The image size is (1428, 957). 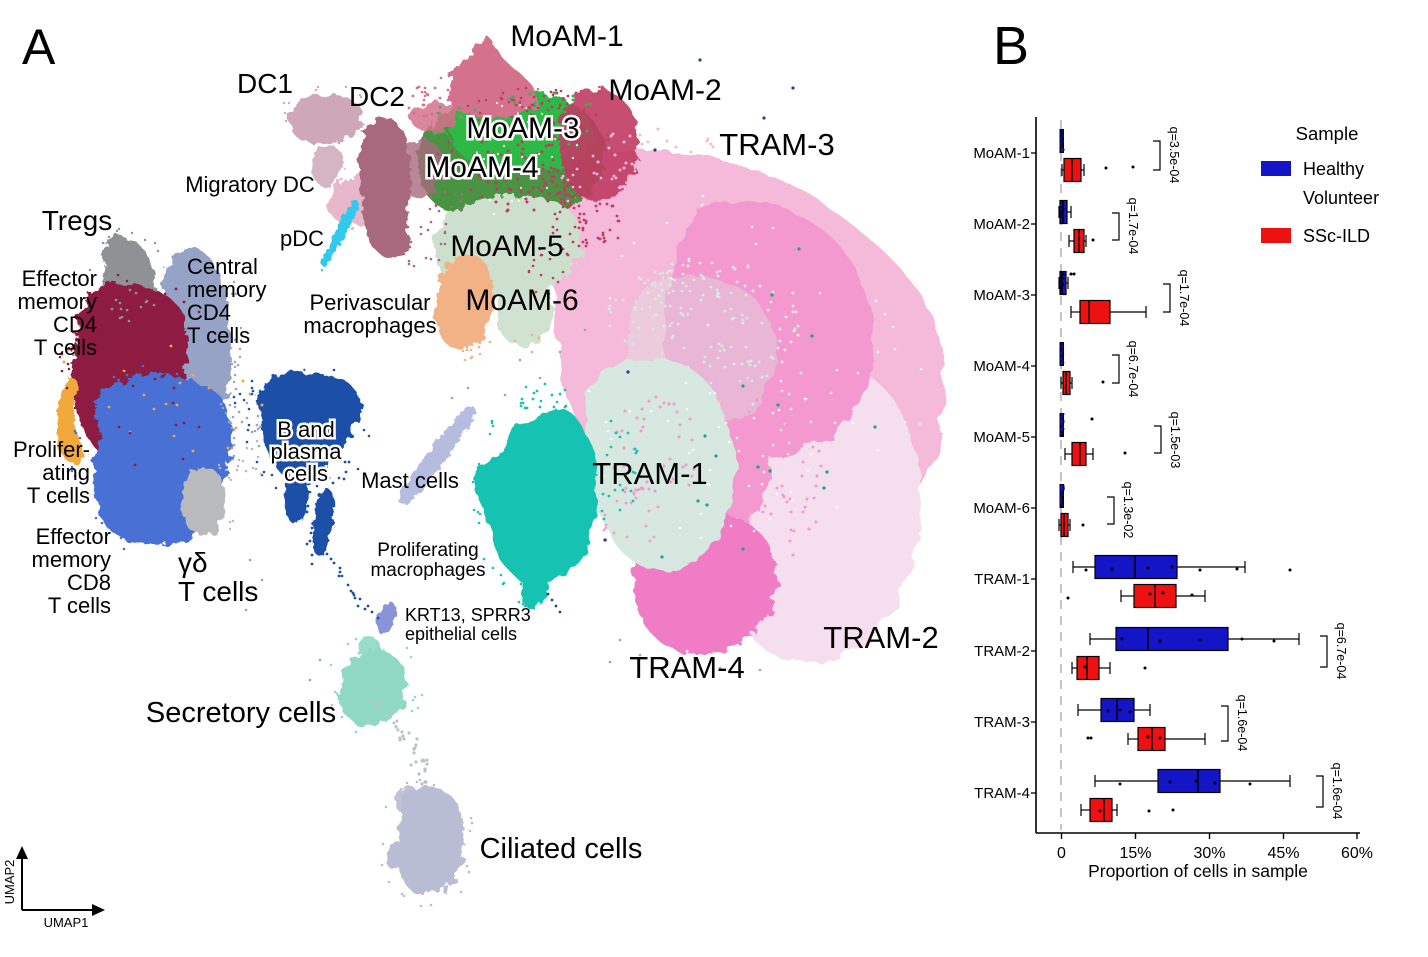 What do you see at coordinates (1128, 510) in the screenshot?
I see `svg-text: q=1.3e-02` at bounding box center [1128, 510].